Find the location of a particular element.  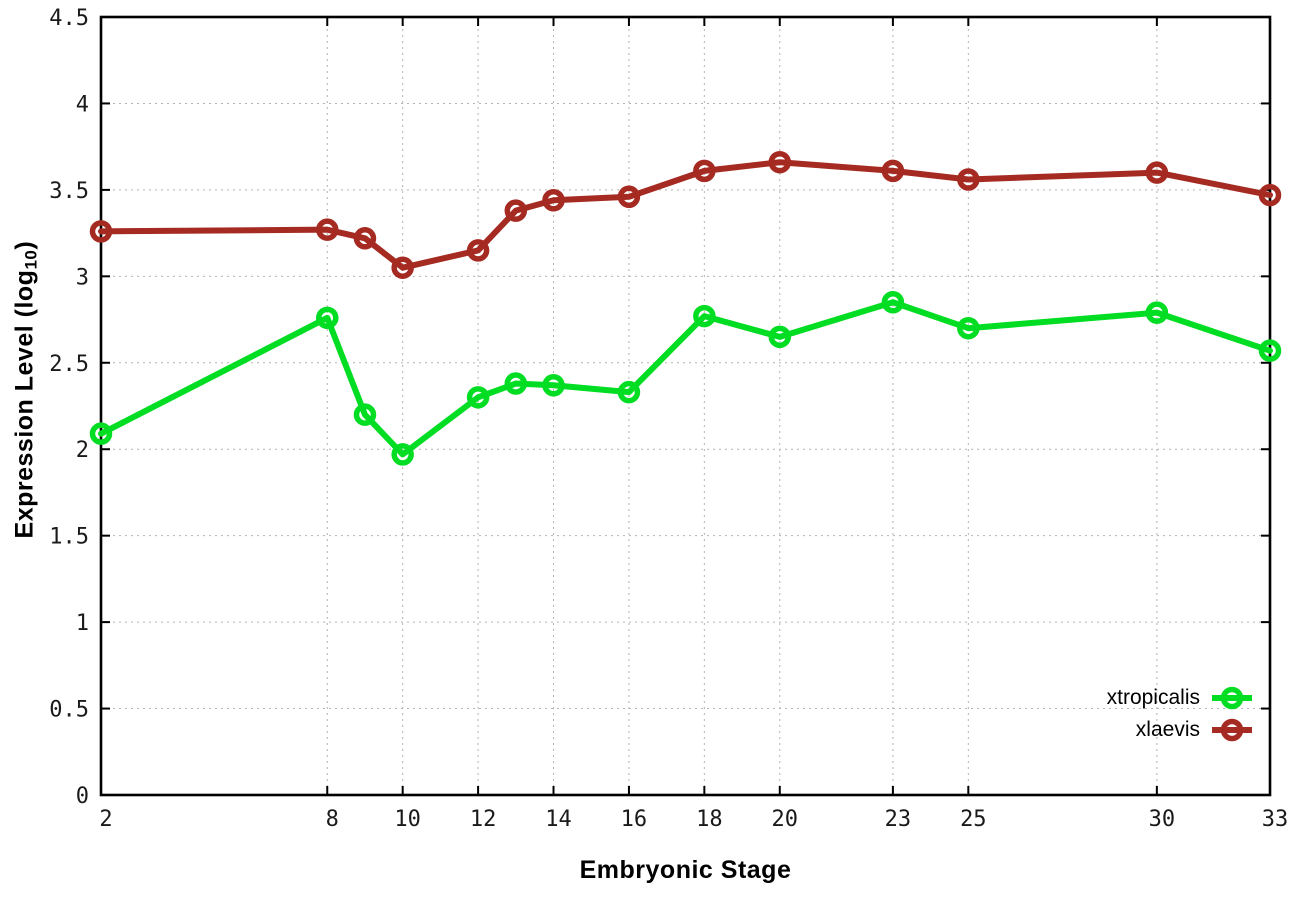

legend-marker-xlaevis-icon is located at coordinates (1232, 730).